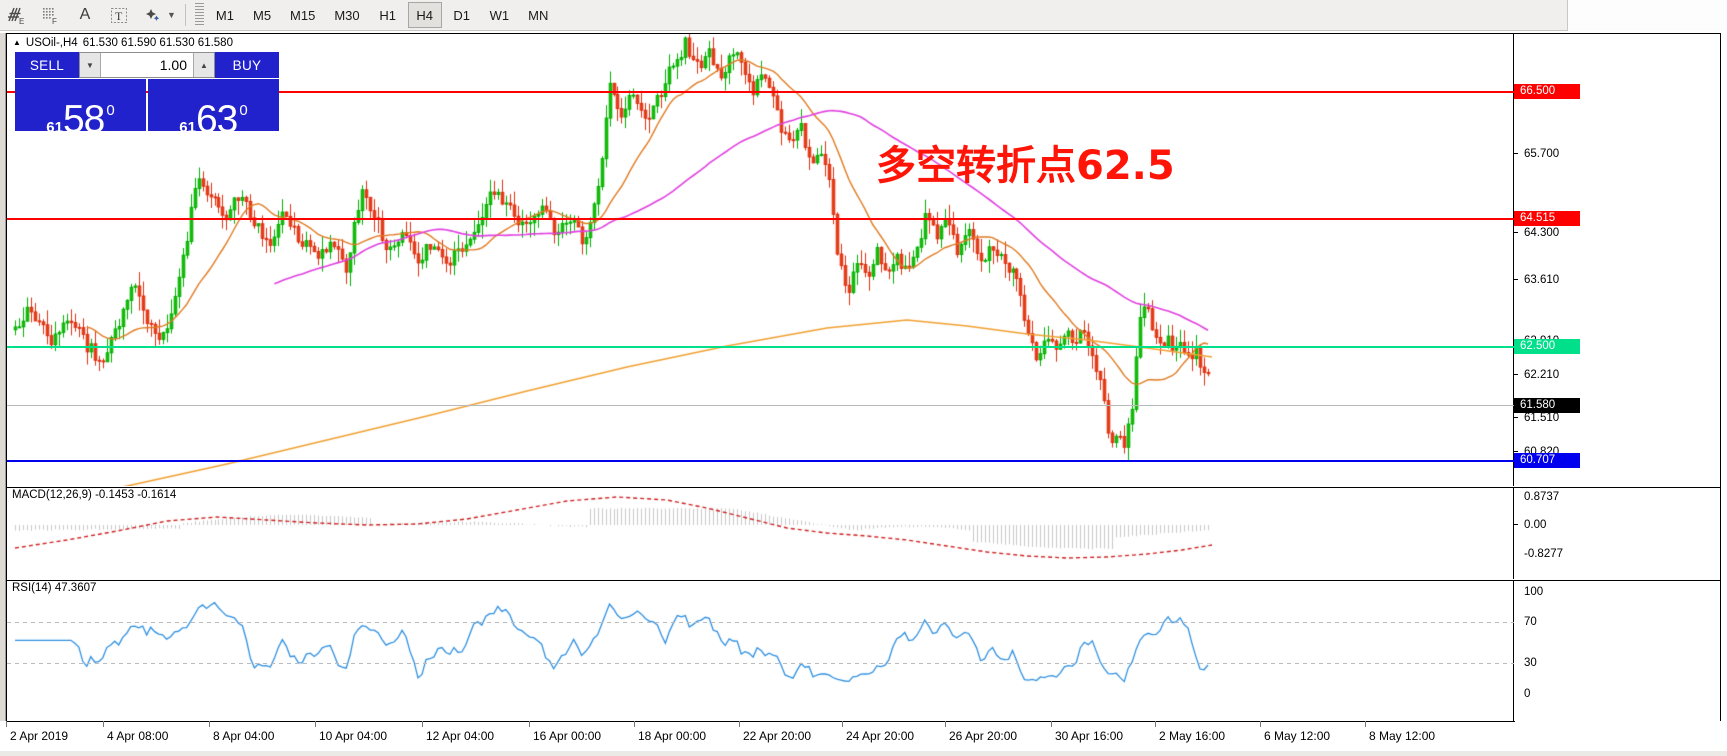 The height and width of the screenshot is (756, 1727). I want to click on buy-price-point: 0, so click(243, 110).